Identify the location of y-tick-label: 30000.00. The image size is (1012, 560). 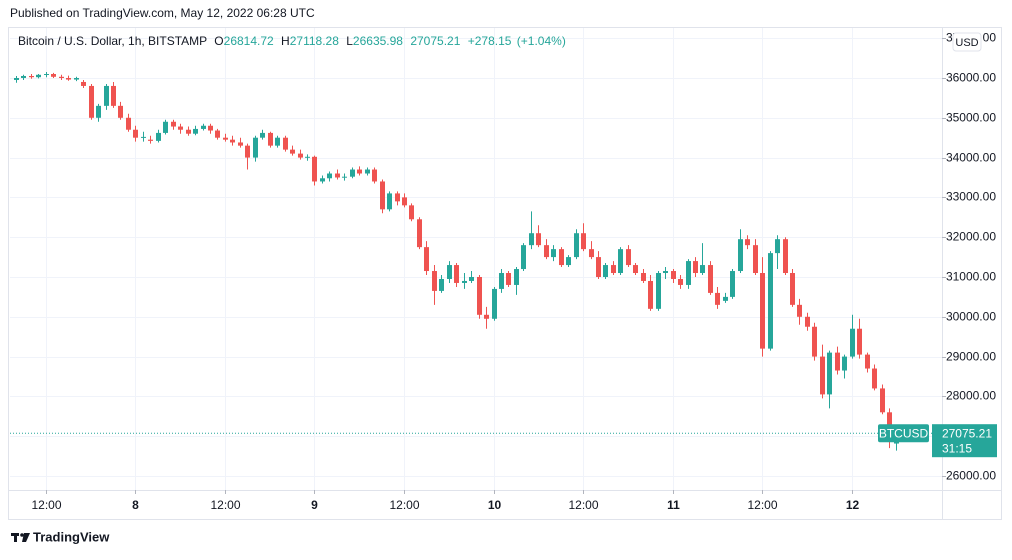
(971, 317).